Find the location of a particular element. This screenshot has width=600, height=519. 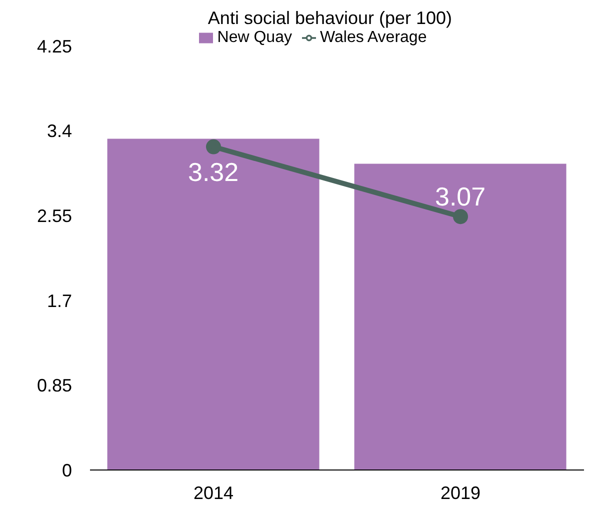

x-tick-label: 2014 is located at coordinates (213, 492).